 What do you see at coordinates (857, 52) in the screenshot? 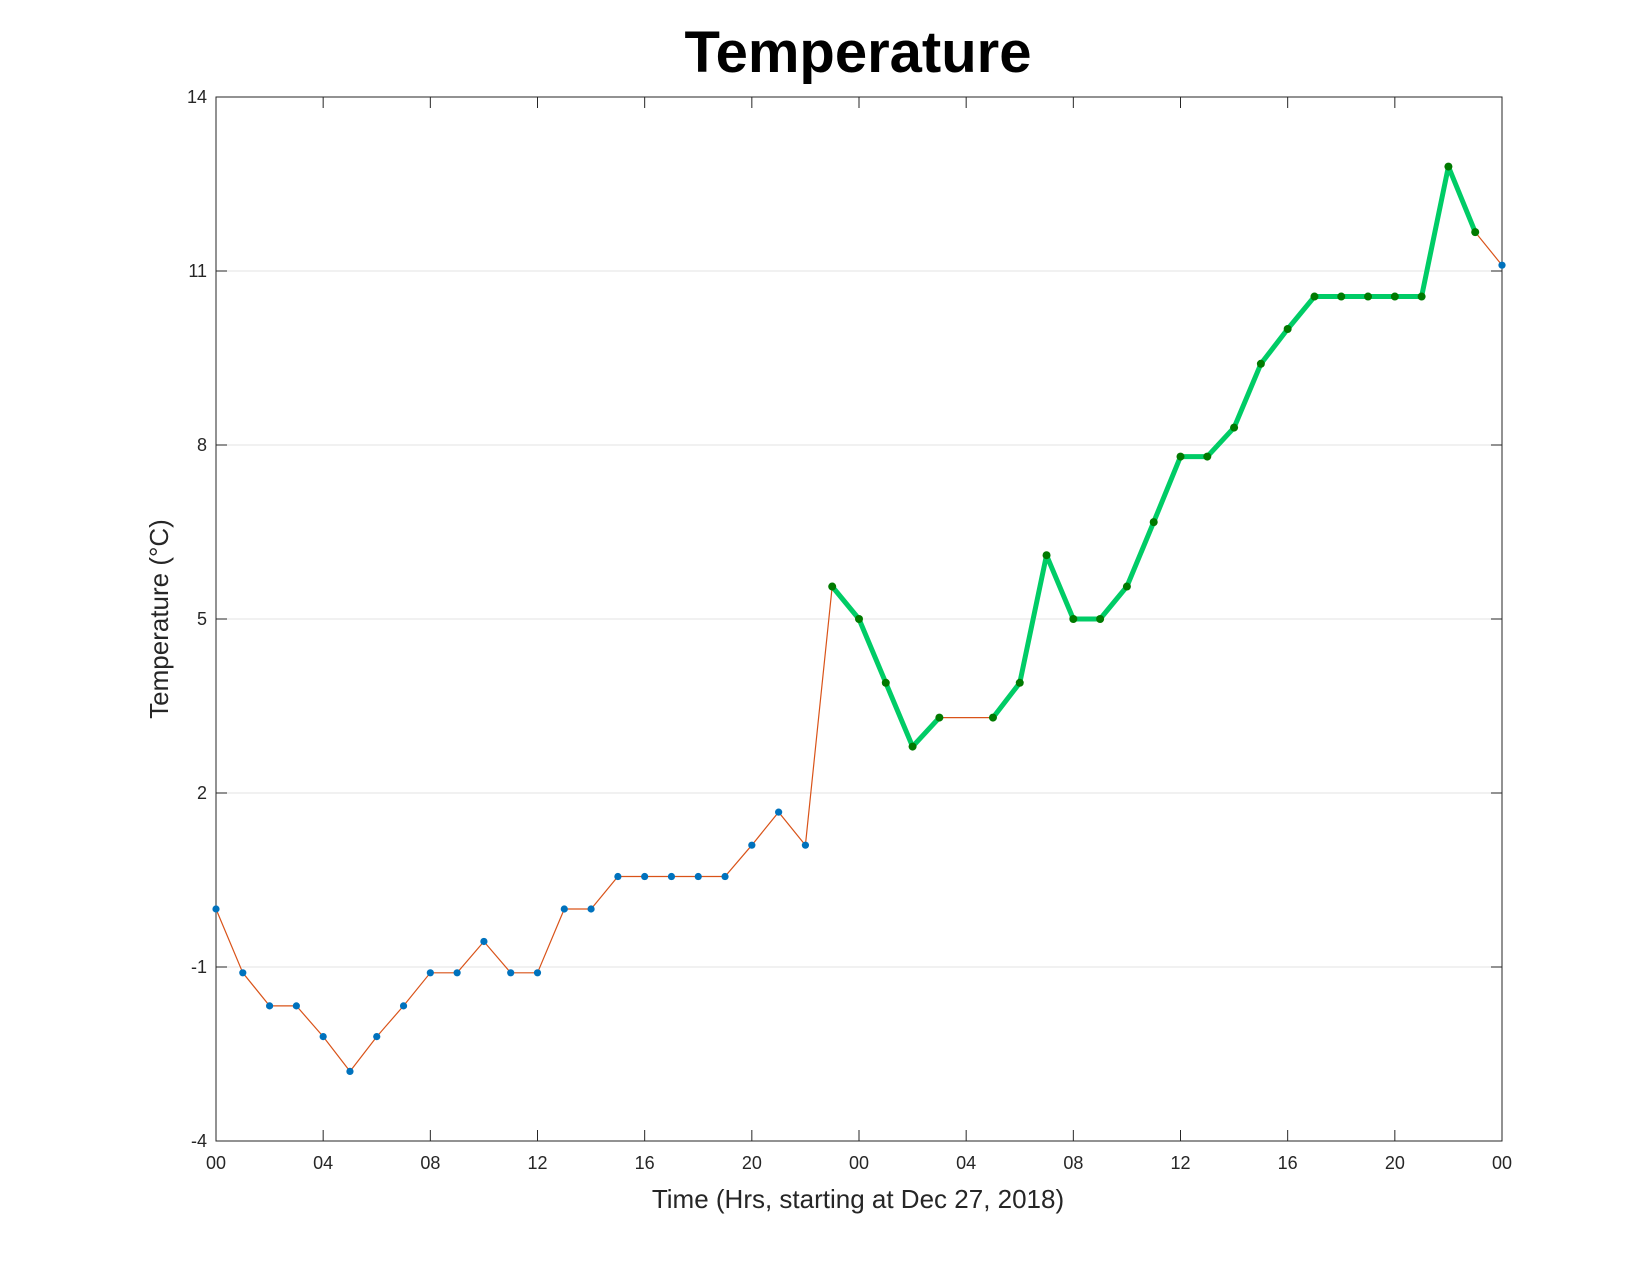
I see `chart-title: Temperature` at bounding box center [857, 52].